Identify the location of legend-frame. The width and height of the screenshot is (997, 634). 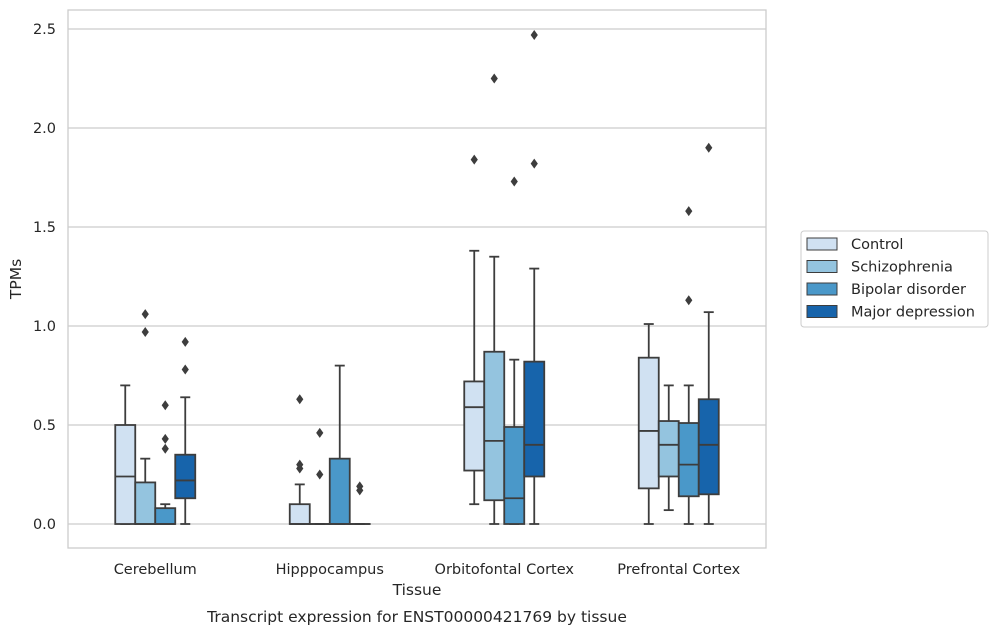
(894, 279).